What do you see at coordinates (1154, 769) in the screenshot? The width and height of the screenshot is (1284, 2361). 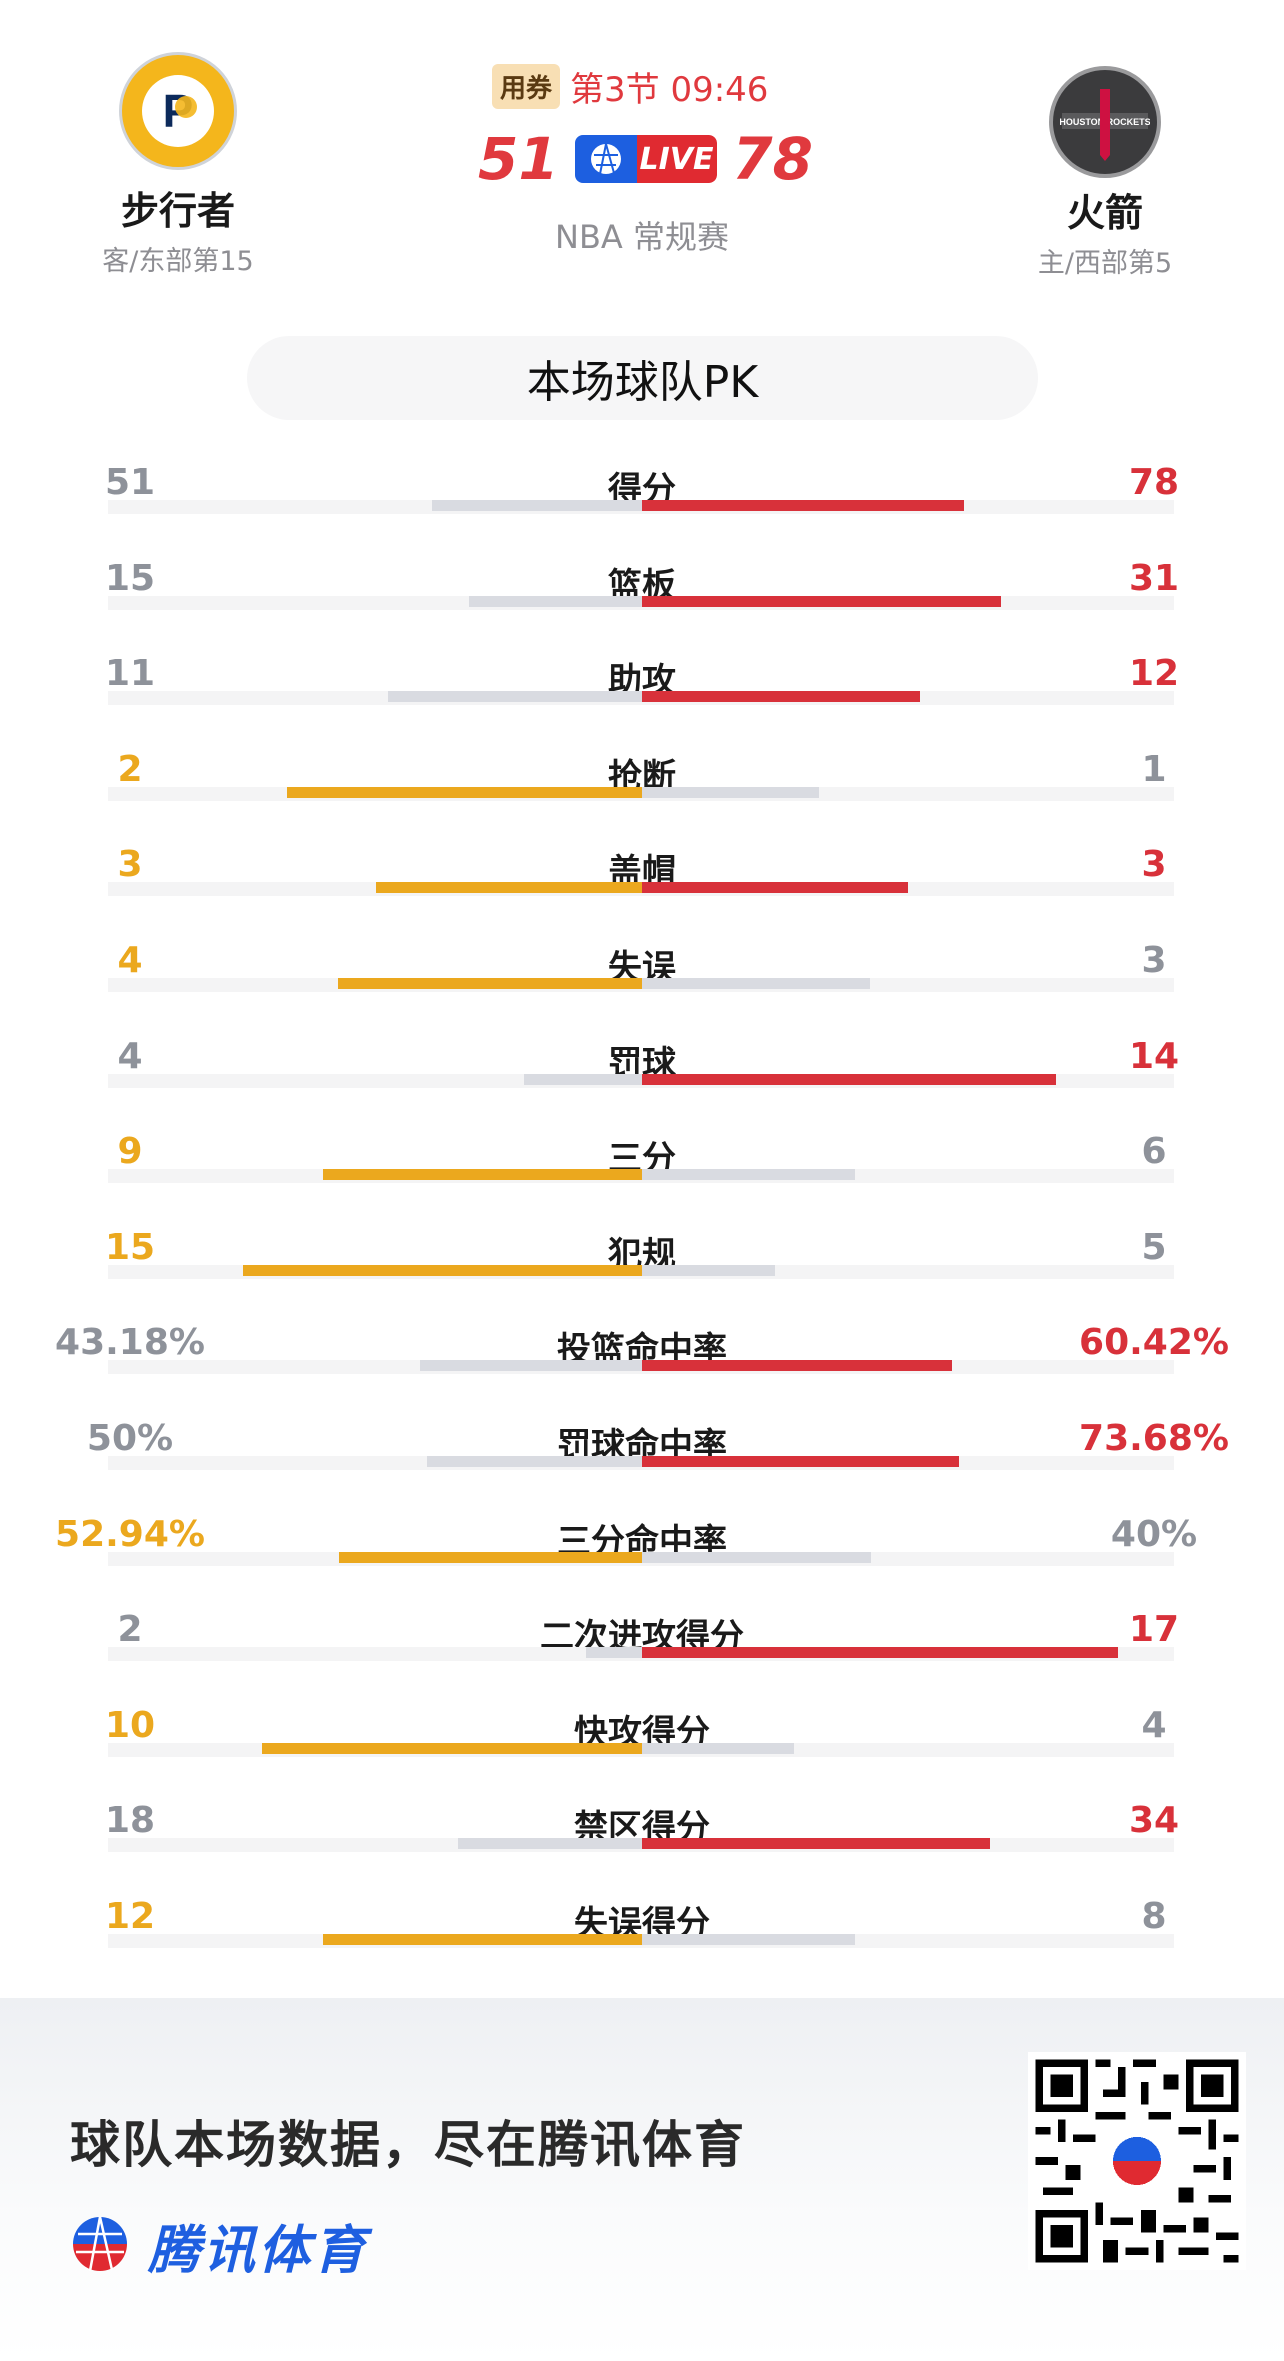 I see `home-value: 1` at bounding box center [1154, 769].